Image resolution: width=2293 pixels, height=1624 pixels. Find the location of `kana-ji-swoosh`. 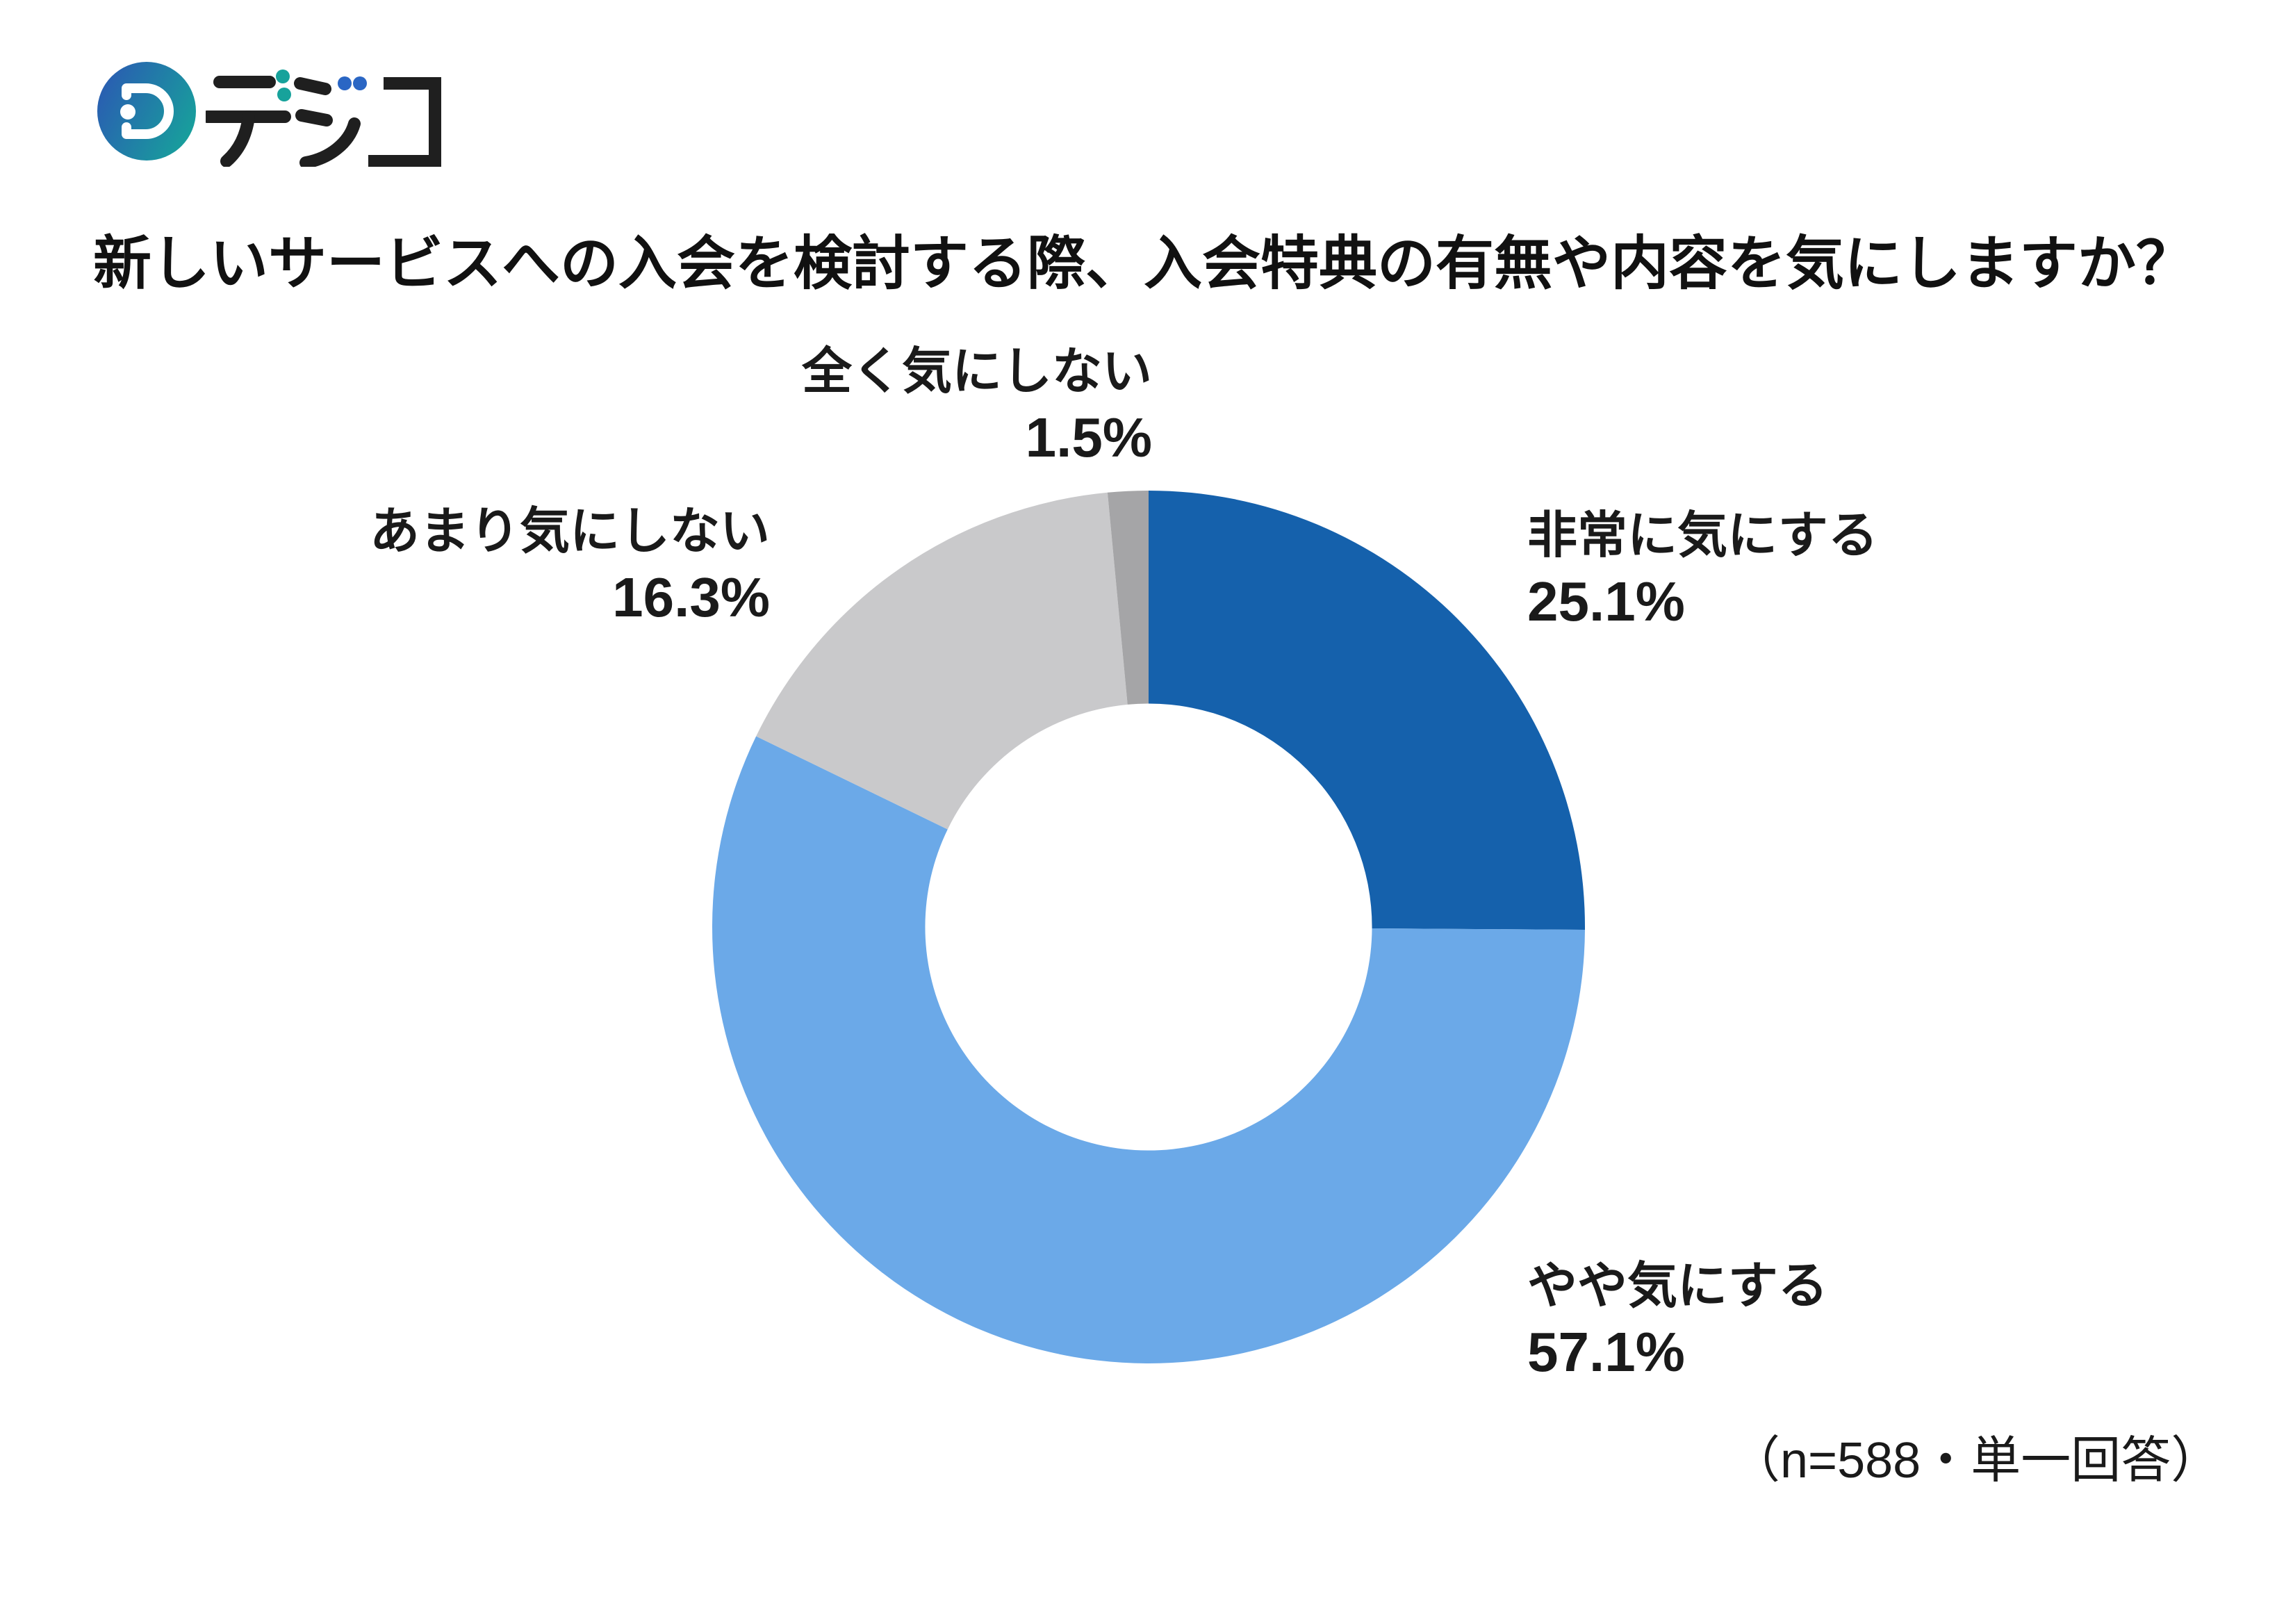

kana-ji-swoosh is located at coordinates (330, 142).